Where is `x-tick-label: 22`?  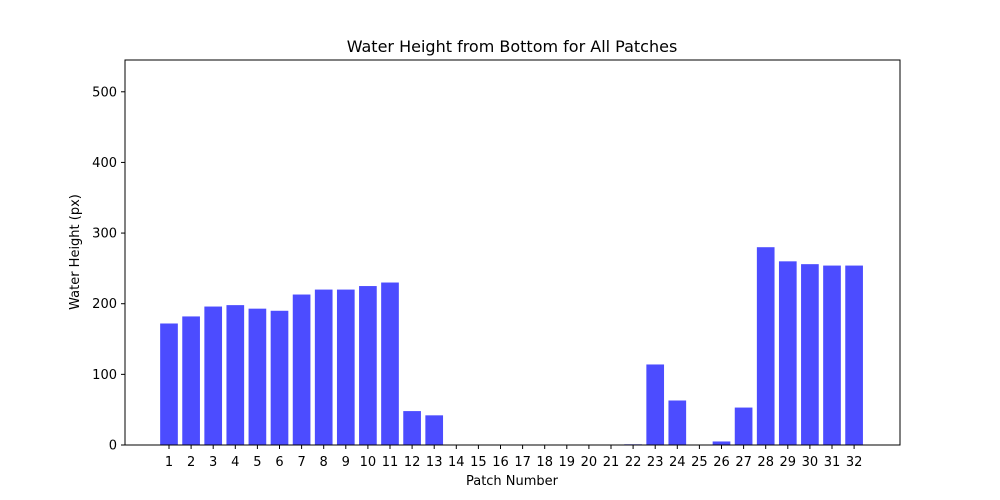 x-tick-label: 22 is located at coordinates (633, 462).